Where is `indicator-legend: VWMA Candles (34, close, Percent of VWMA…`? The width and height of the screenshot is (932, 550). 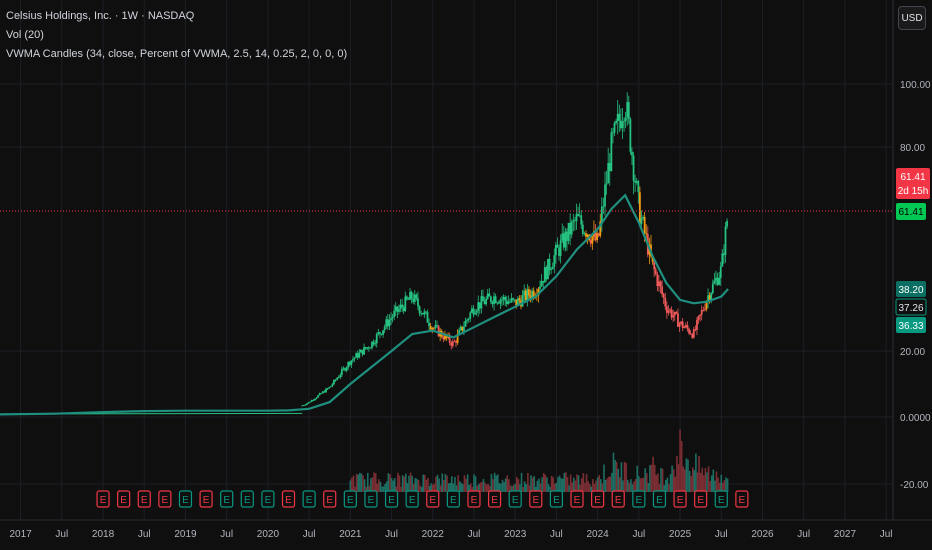
indicator-legend: VWMA Candles (34, close, Percent of VWMA… is located at coordinates (177, 54).